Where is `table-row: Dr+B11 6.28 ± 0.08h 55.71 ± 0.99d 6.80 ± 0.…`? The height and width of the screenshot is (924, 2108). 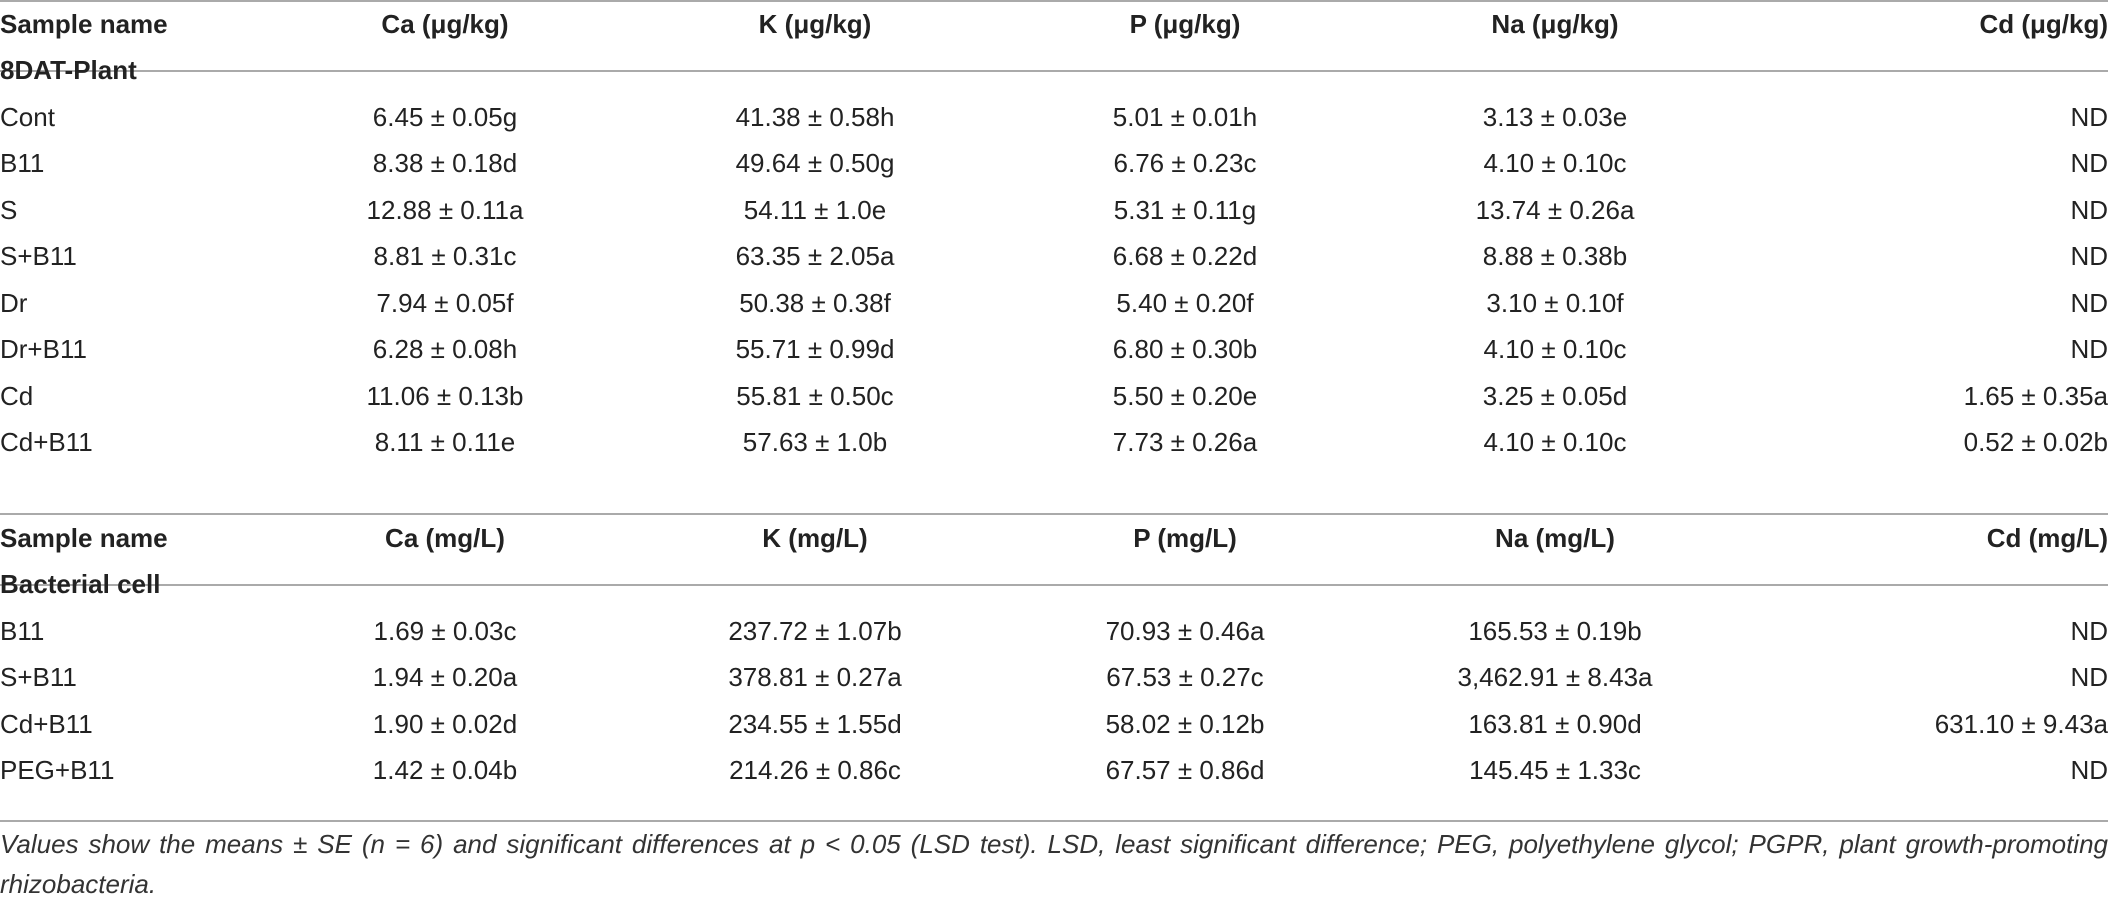 table-row: Dr+B11 6.28 ± 0.08h 55.71 ± 0.99d 6.80 ± 0.… is located at coordinates (1054, 350).